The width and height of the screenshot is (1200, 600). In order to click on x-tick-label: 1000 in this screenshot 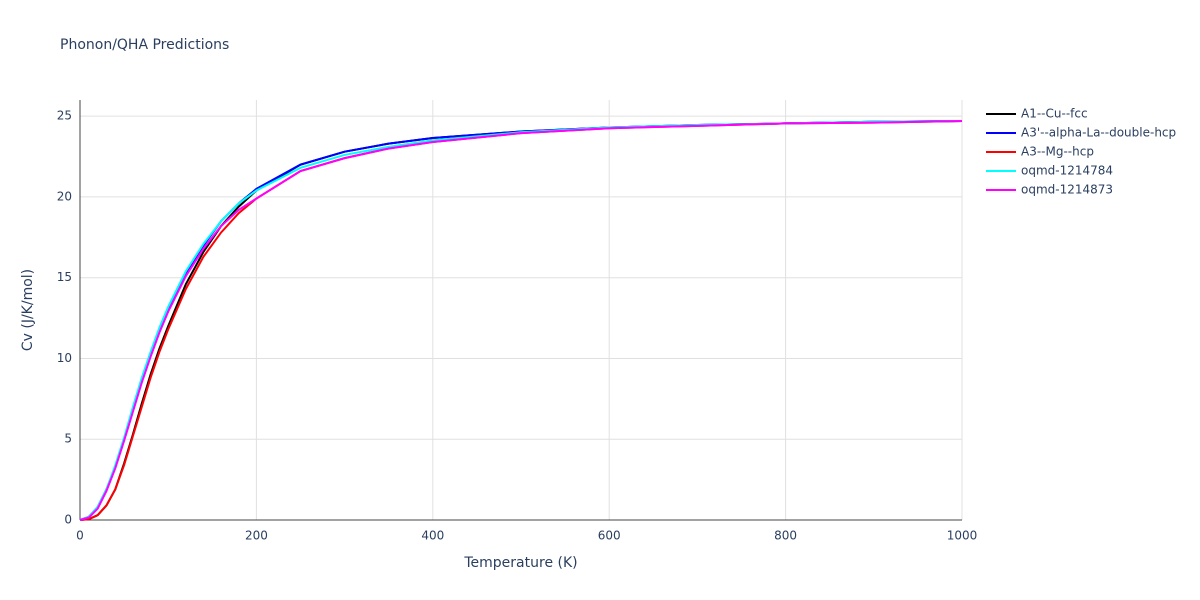, I will do `click(962, 536)`.